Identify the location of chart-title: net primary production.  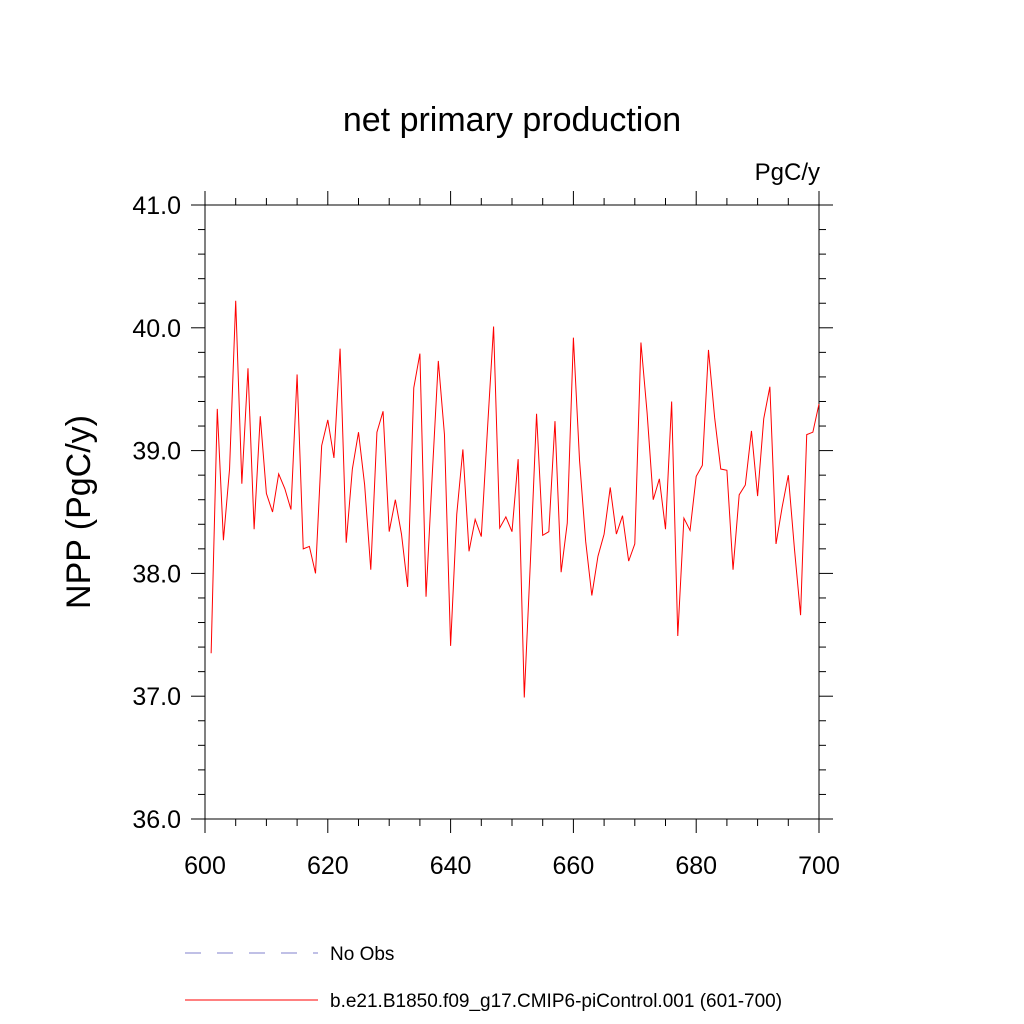
(512, 120).